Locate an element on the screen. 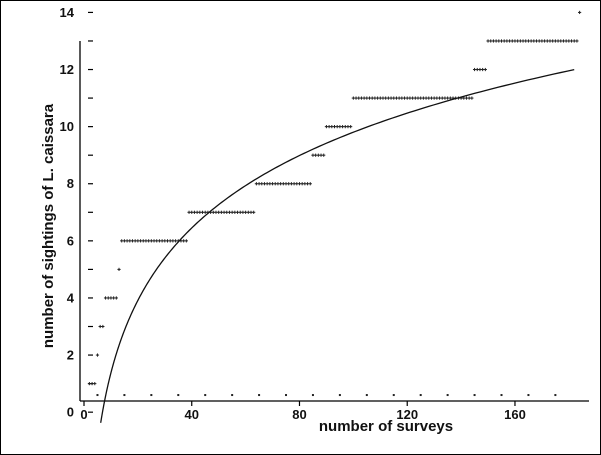  y-tick-label: 10 is located at coordinates (67, 126).